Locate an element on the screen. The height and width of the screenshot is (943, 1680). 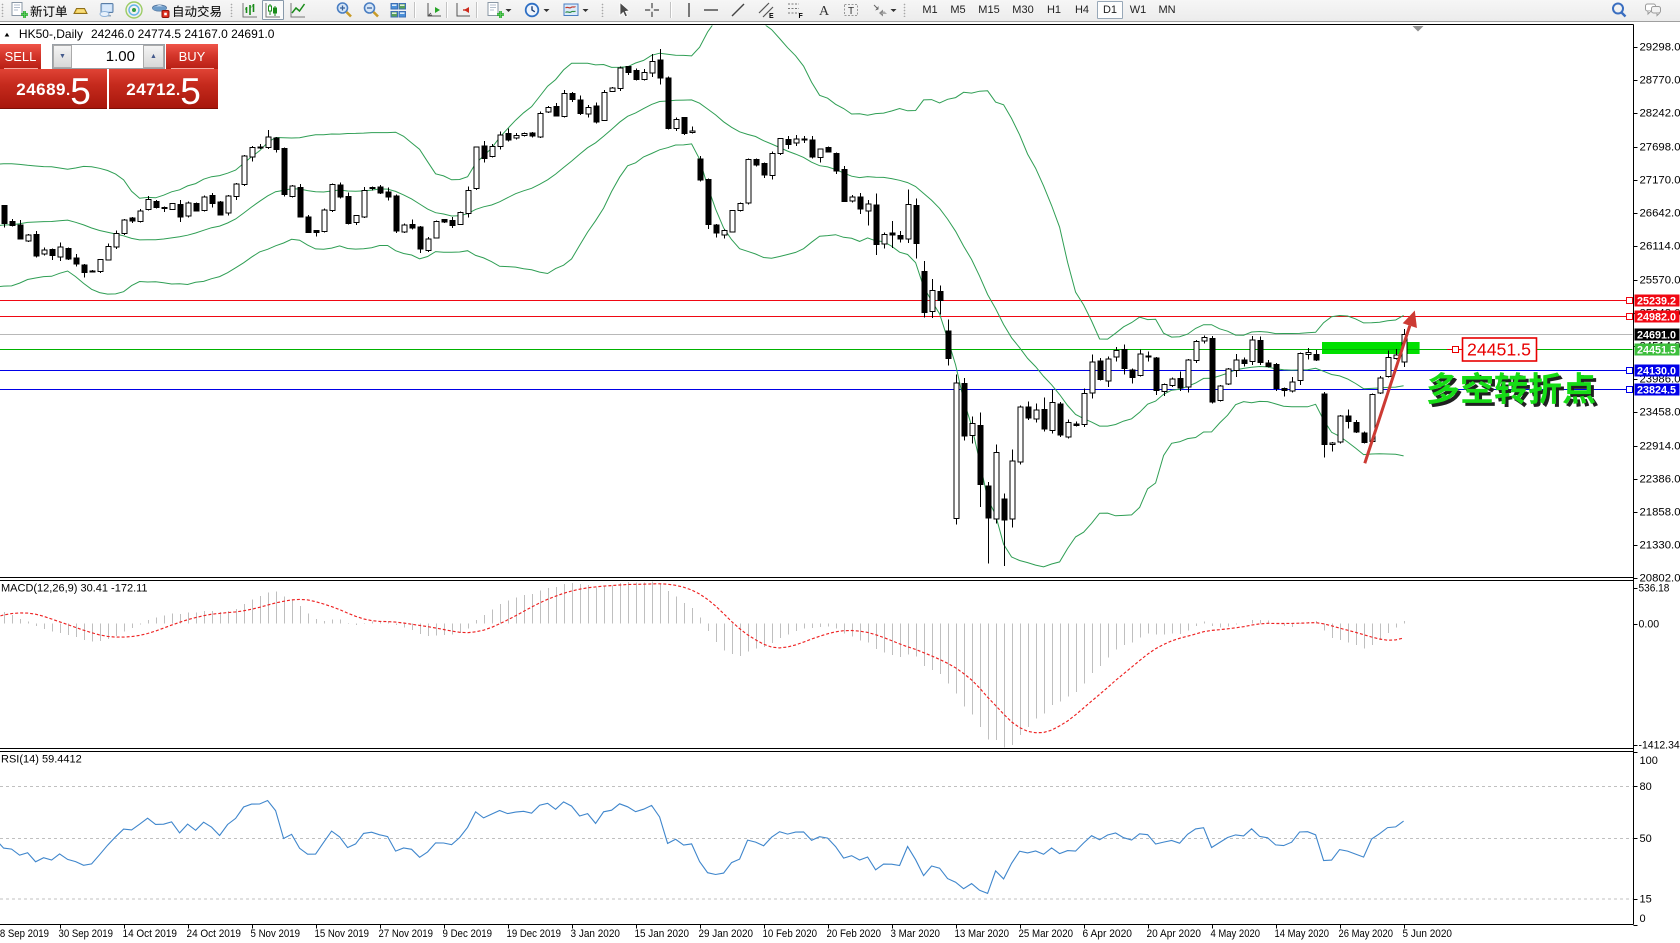
price-axis-label: 23458.0 is located at coordinates (1660, 413).